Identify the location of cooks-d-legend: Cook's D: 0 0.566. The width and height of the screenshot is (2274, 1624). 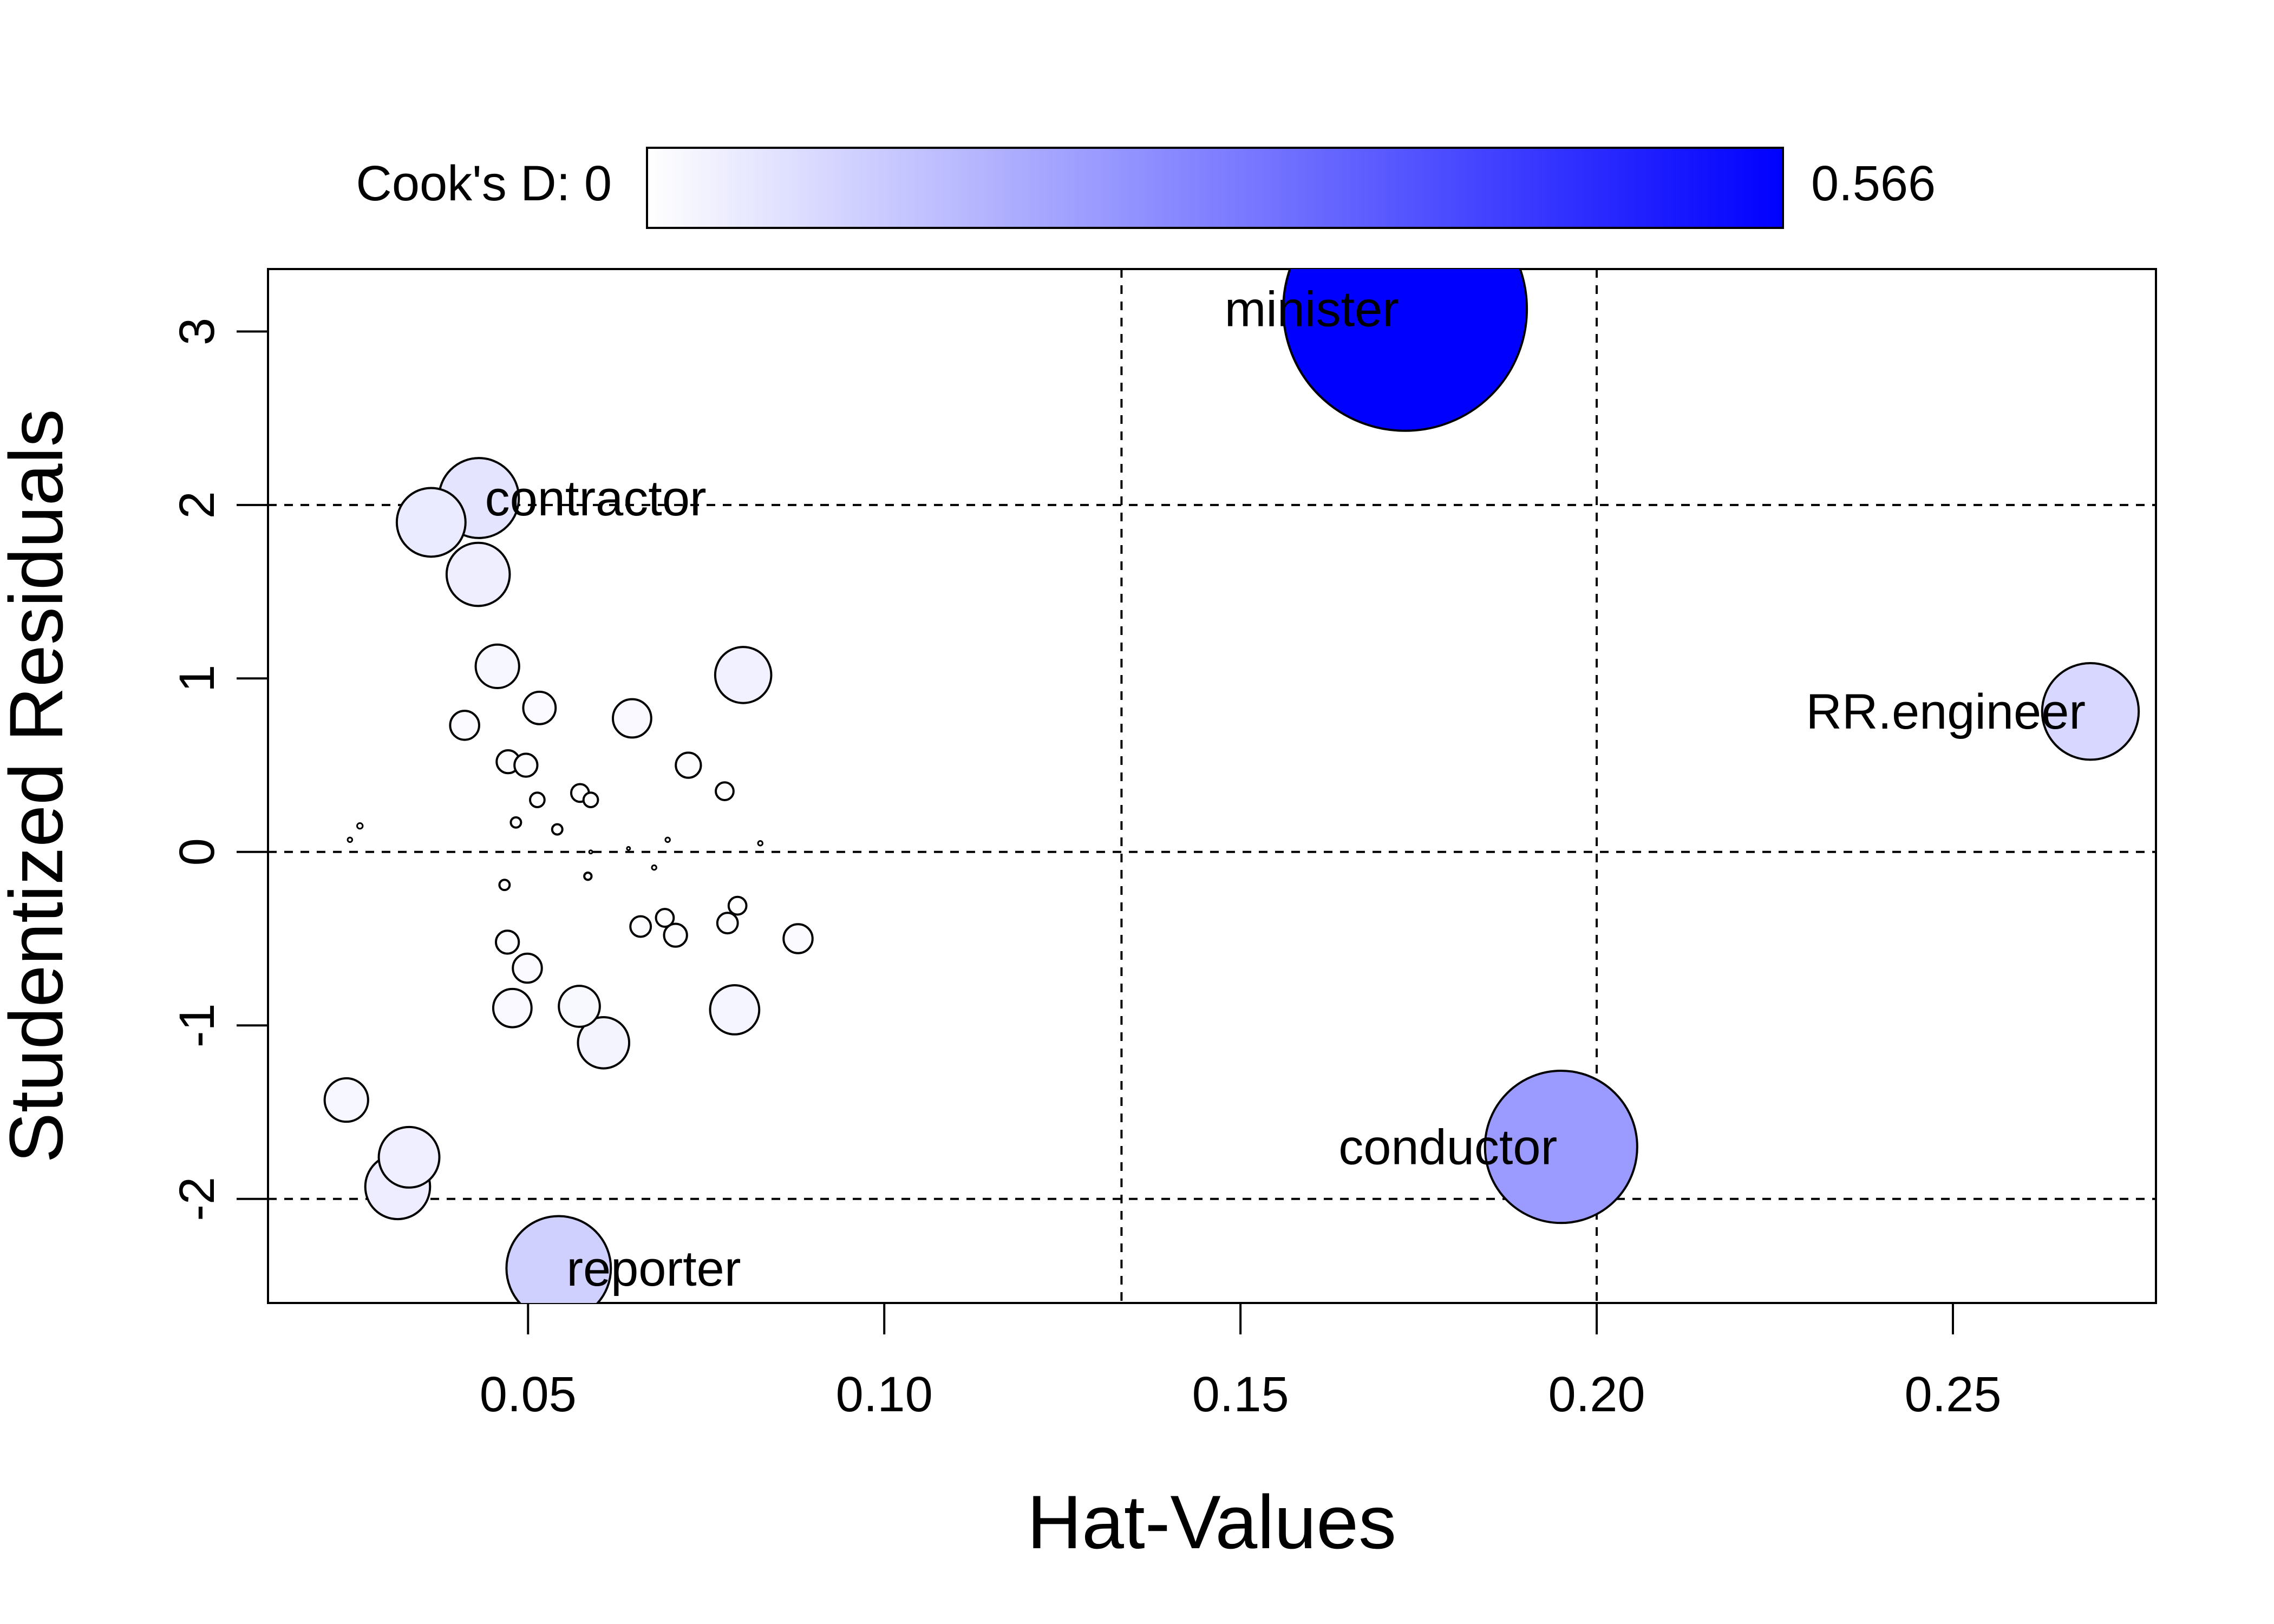
(1146, 188).